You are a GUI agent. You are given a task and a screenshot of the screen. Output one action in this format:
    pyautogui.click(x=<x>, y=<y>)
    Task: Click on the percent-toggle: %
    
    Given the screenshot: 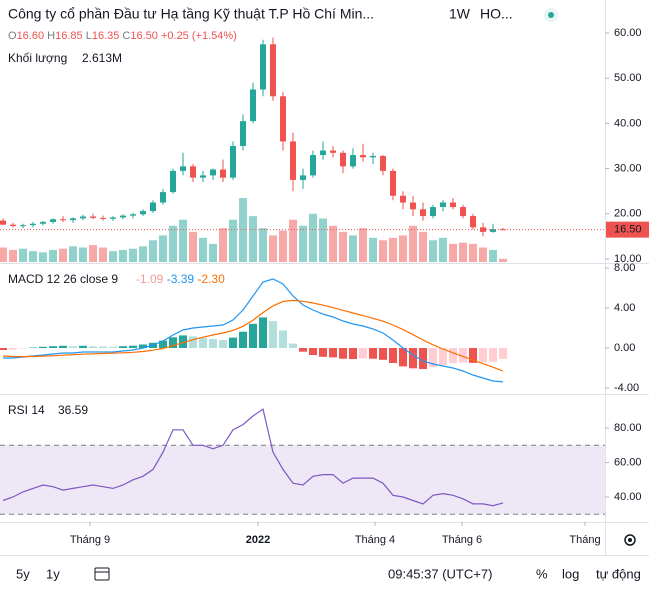 What is the action you would take?
    pyautogui.click(x=542, y=573)
    